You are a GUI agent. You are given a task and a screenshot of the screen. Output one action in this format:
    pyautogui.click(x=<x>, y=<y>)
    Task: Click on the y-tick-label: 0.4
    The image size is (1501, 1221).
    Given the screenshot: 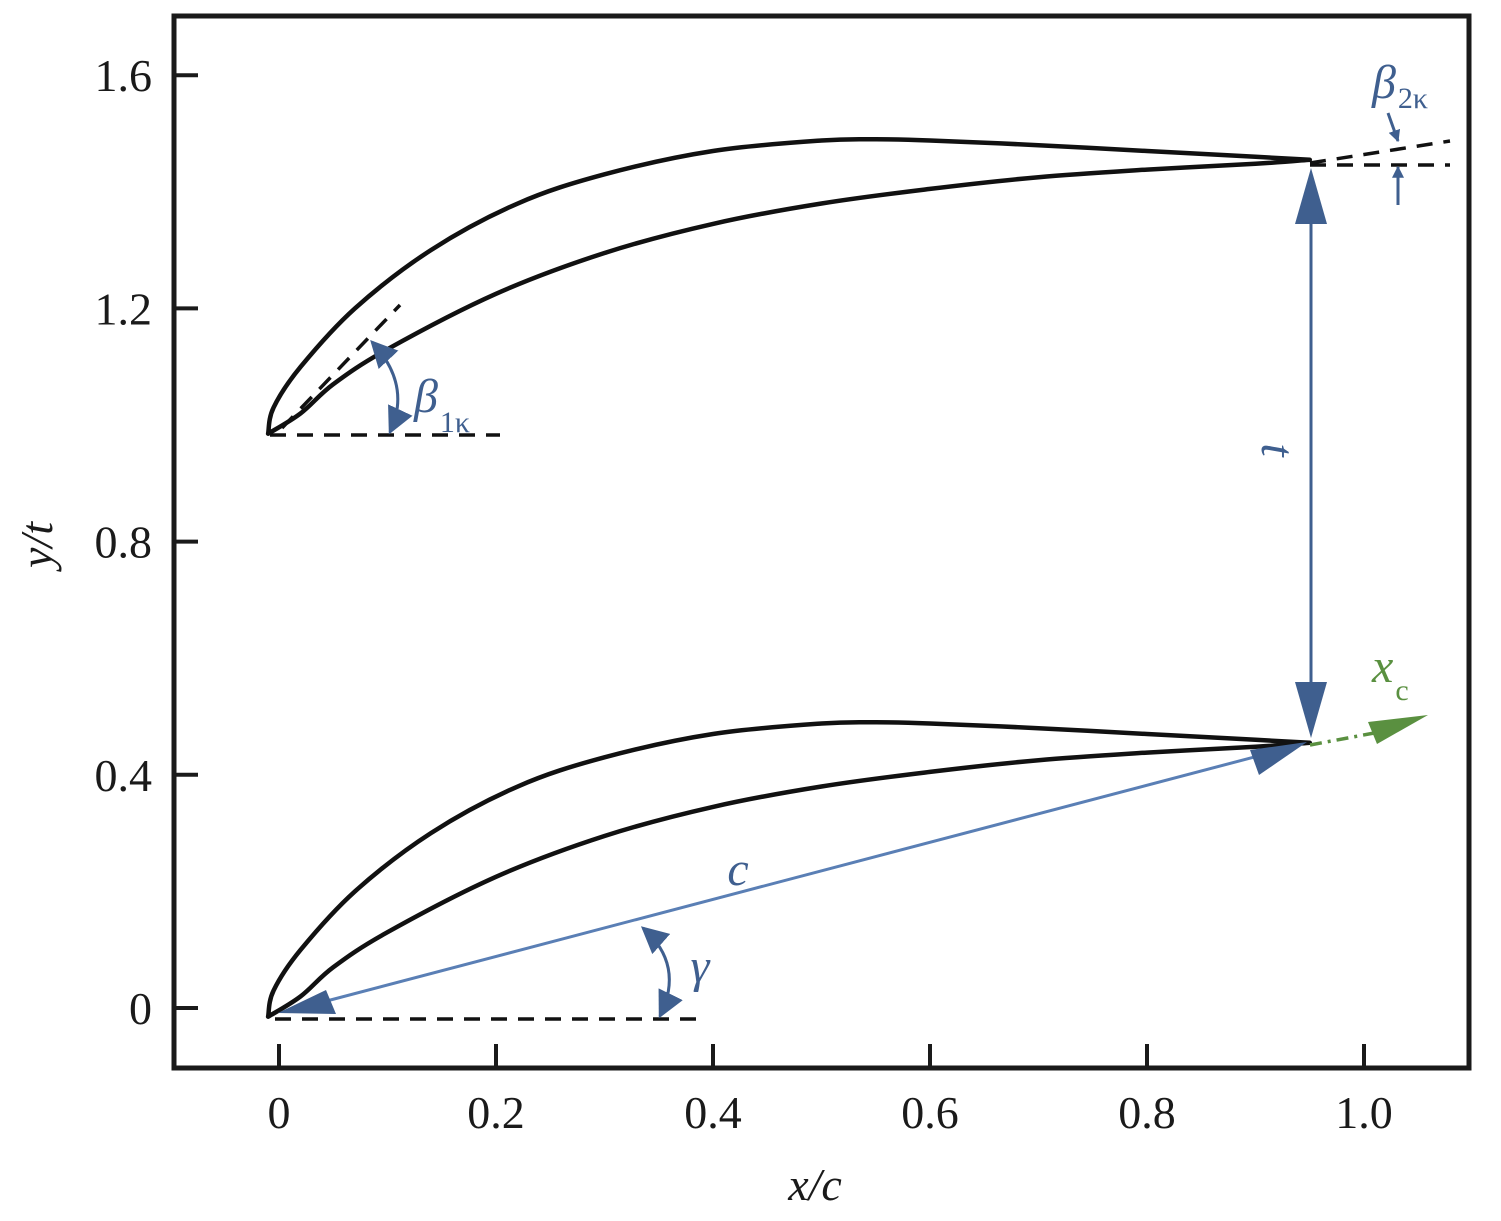 What is the action you would take?
    pyautogui.click(x=124, y=775)
    